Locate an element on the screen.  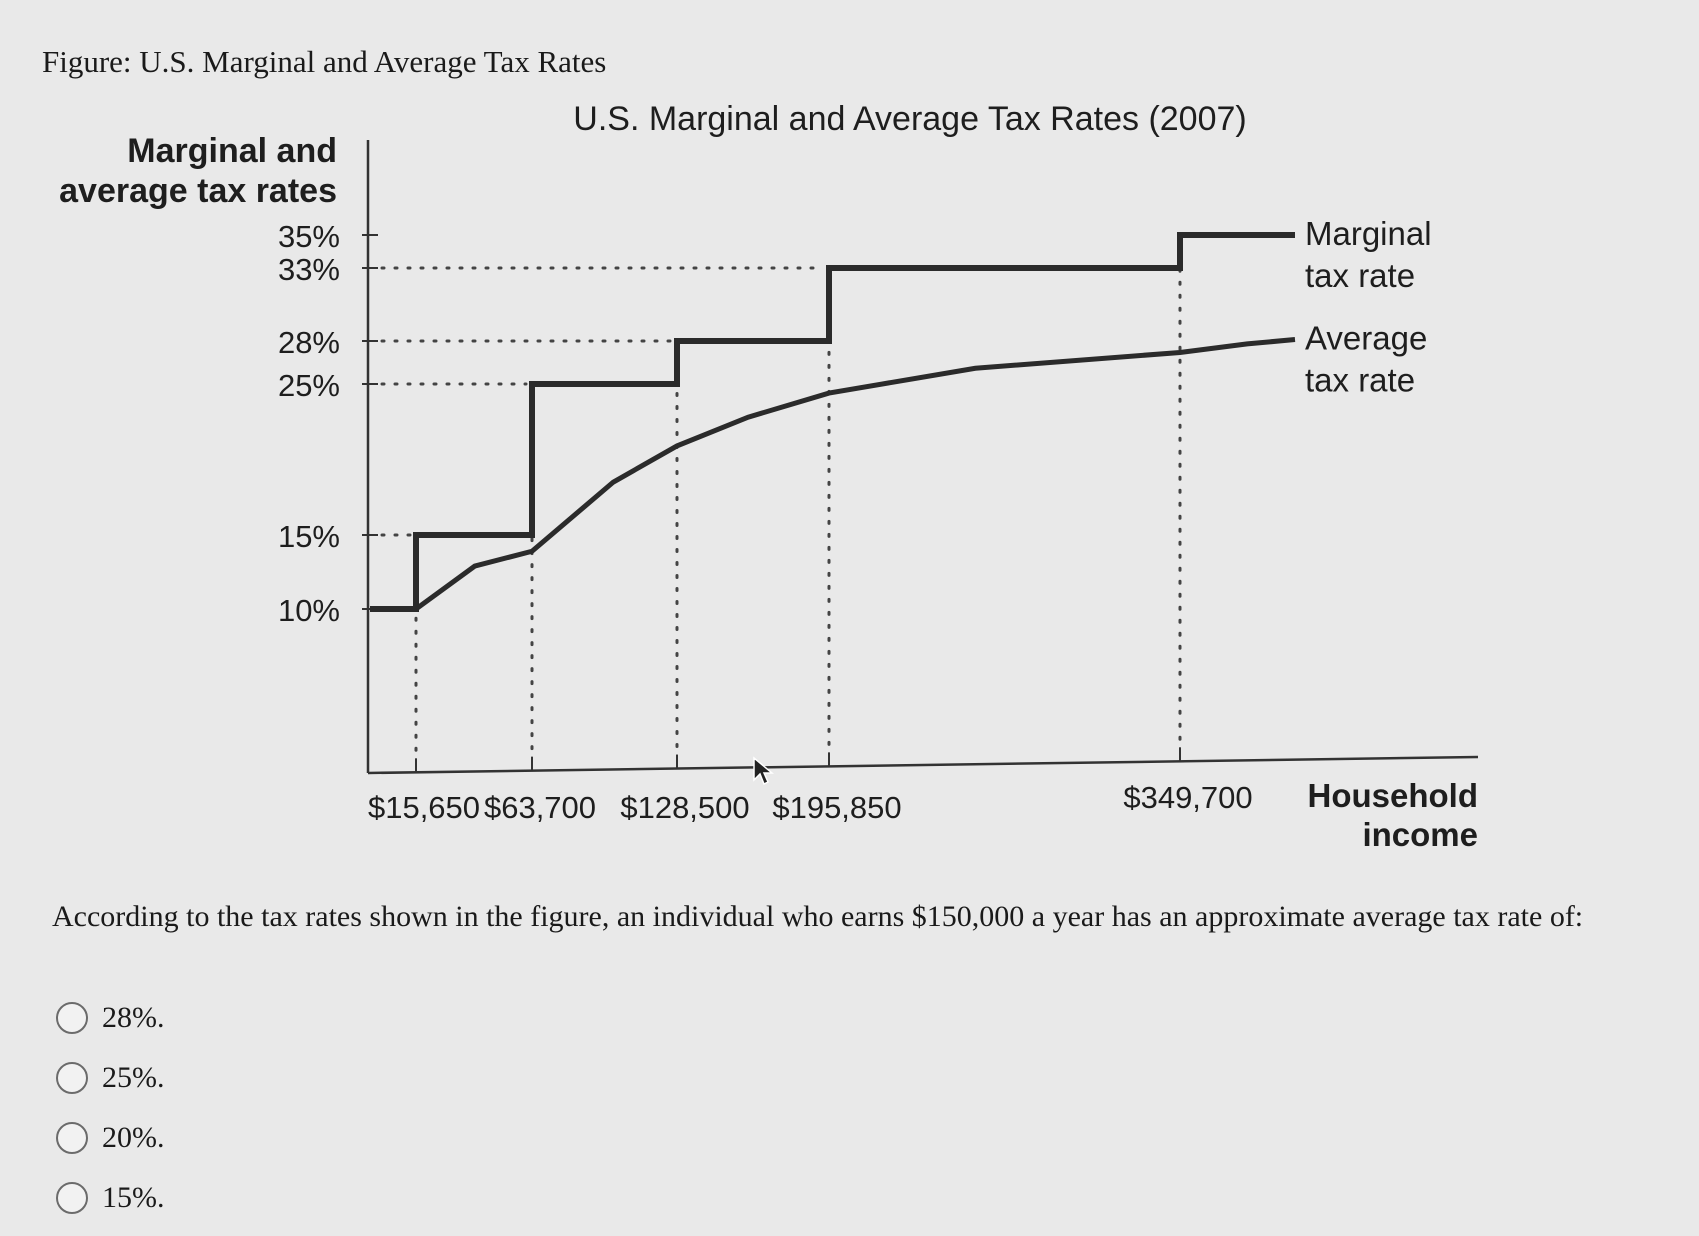
option-20: 20%. is located at coordinates (110, 1138).